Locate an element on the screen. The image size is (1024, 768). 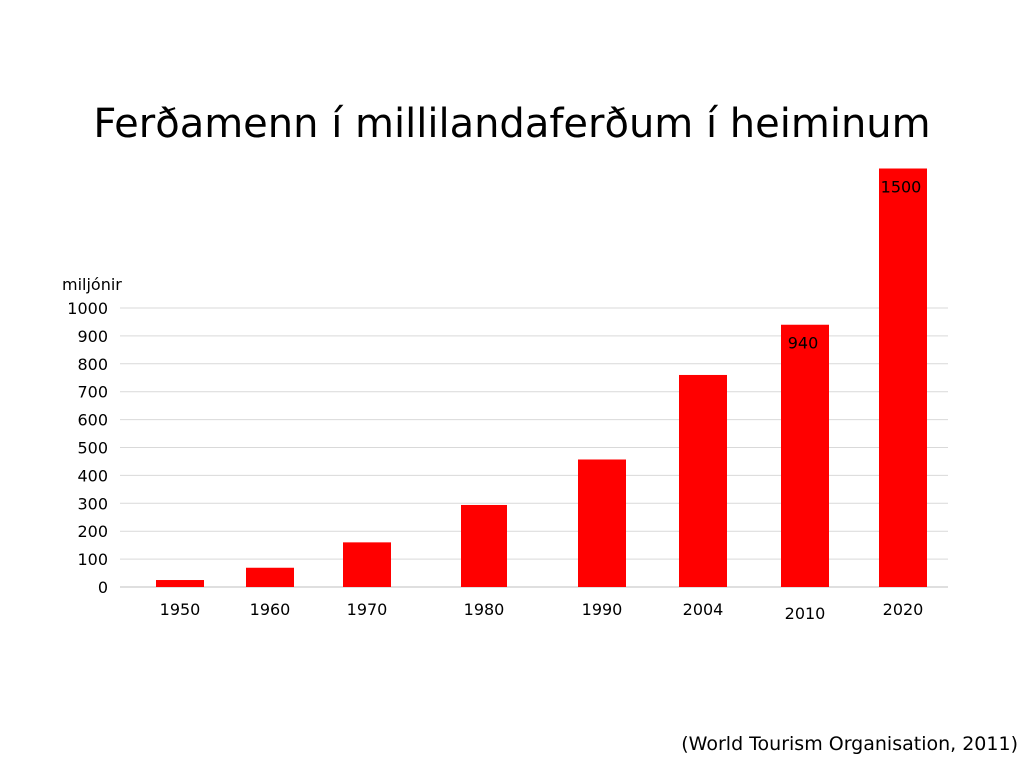
x-tick-label: 2004 is located at coordinates (703, 609).